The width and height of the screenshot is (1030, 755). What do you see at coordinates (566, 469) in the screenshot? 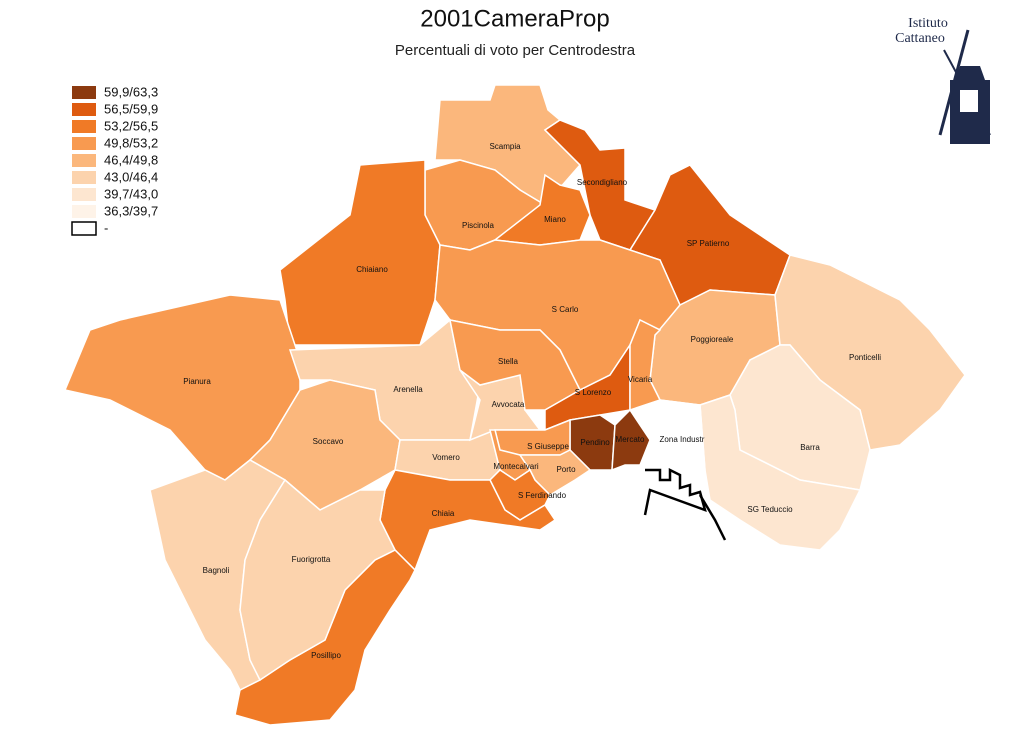
I see `district-label: Porto` at bounding box center [566, 469].